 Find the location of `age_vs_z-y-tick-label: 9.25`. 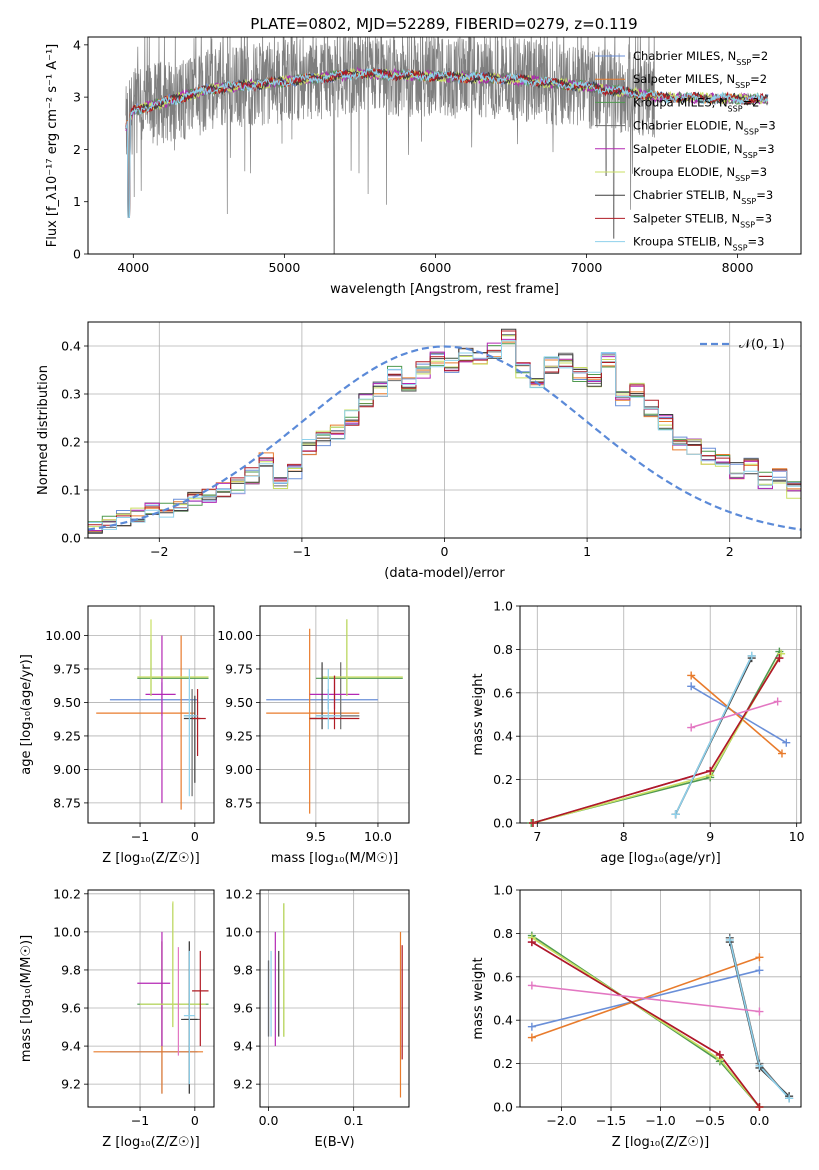

age_vs_z-y-tick-label: 9.25 is located at coordinates (67, 735).